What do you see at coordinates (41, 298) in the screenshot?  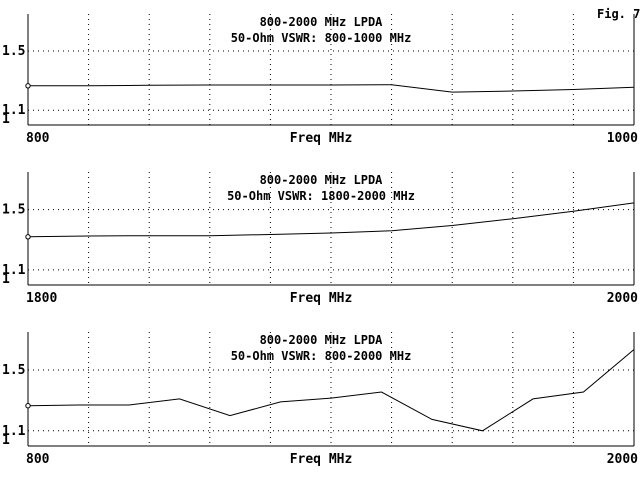 I see `x-tick-label: 1800` at bounding box center [41, 298].